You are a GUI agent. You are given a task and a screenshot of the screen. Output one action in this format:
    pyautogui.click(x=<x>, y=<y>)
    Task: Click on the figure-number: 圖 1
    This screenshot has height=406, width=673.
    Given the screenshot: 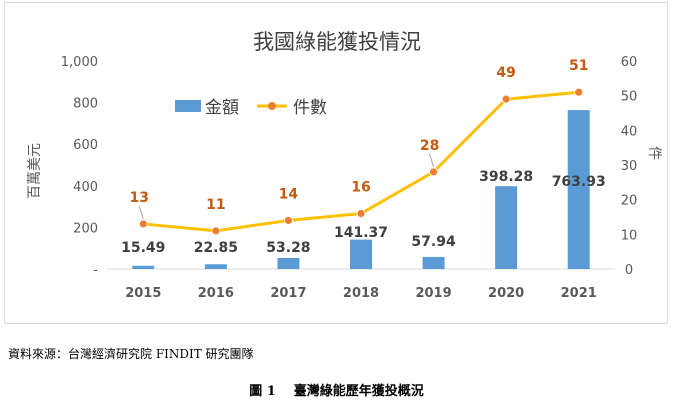 What is the action you would take?
    pyautogui.click(x=262, y=391)
    